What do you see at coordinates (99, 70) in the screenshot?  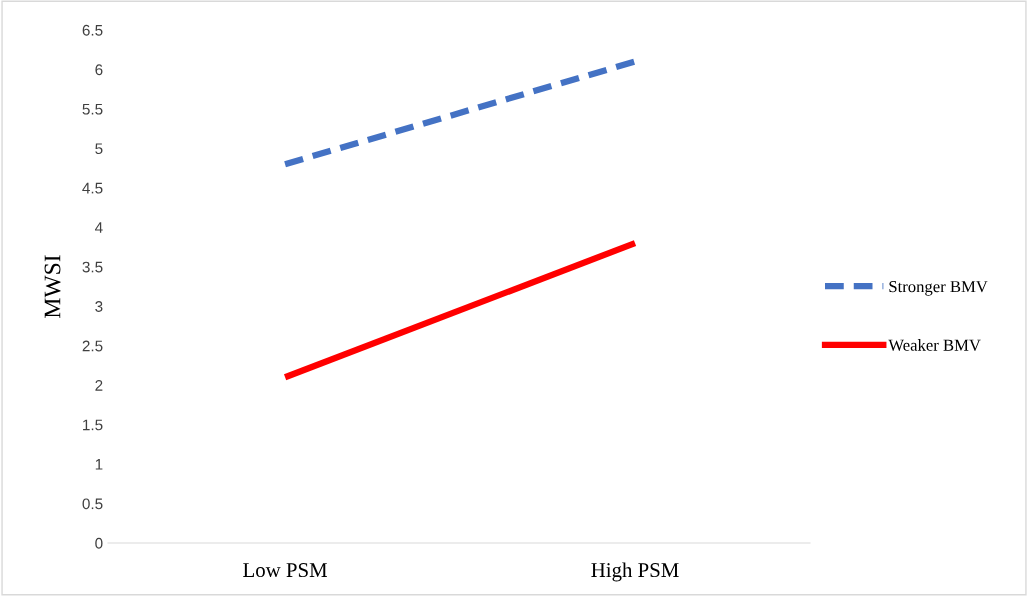 I see `y-tick-label: 6` at bounding box center [99, 70].